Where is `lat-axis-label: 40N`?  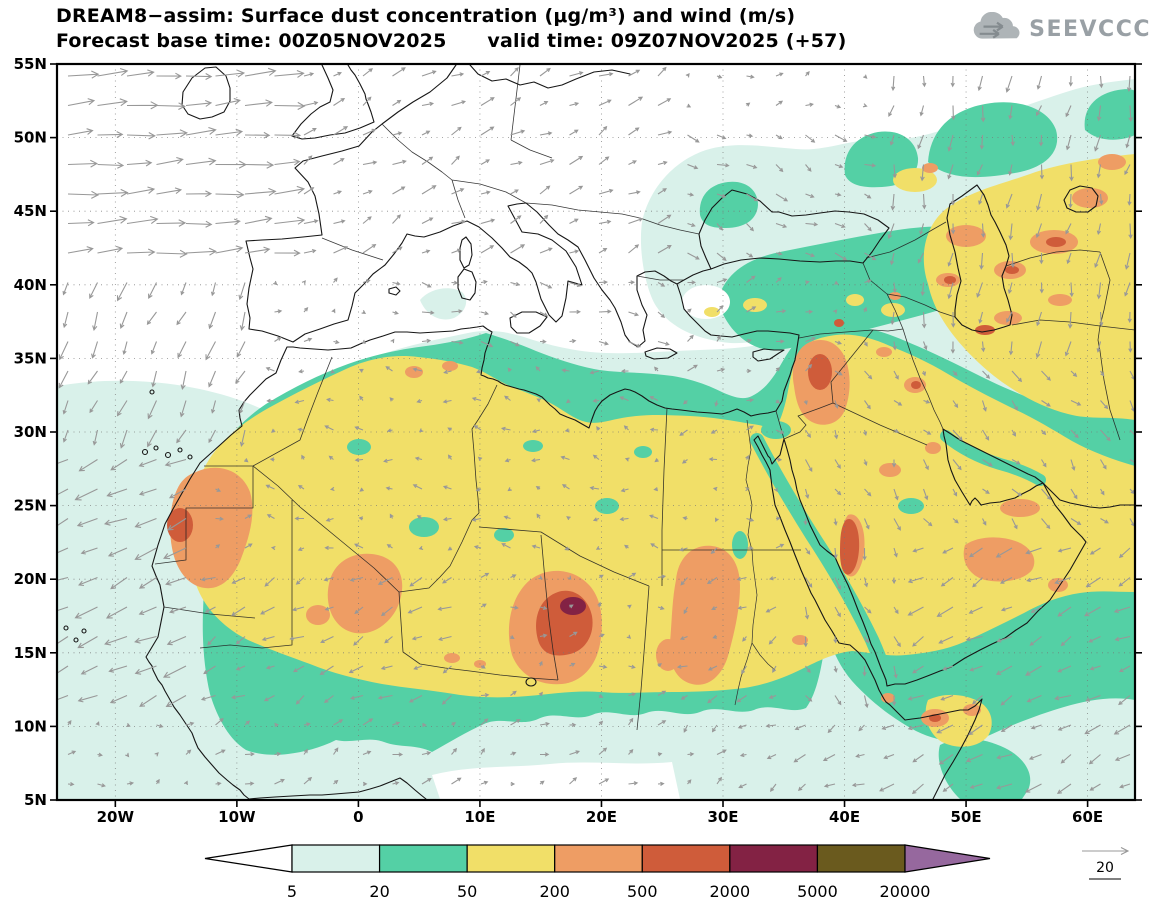
lat-axis-label: 40N is located at coordinates (30, 285).